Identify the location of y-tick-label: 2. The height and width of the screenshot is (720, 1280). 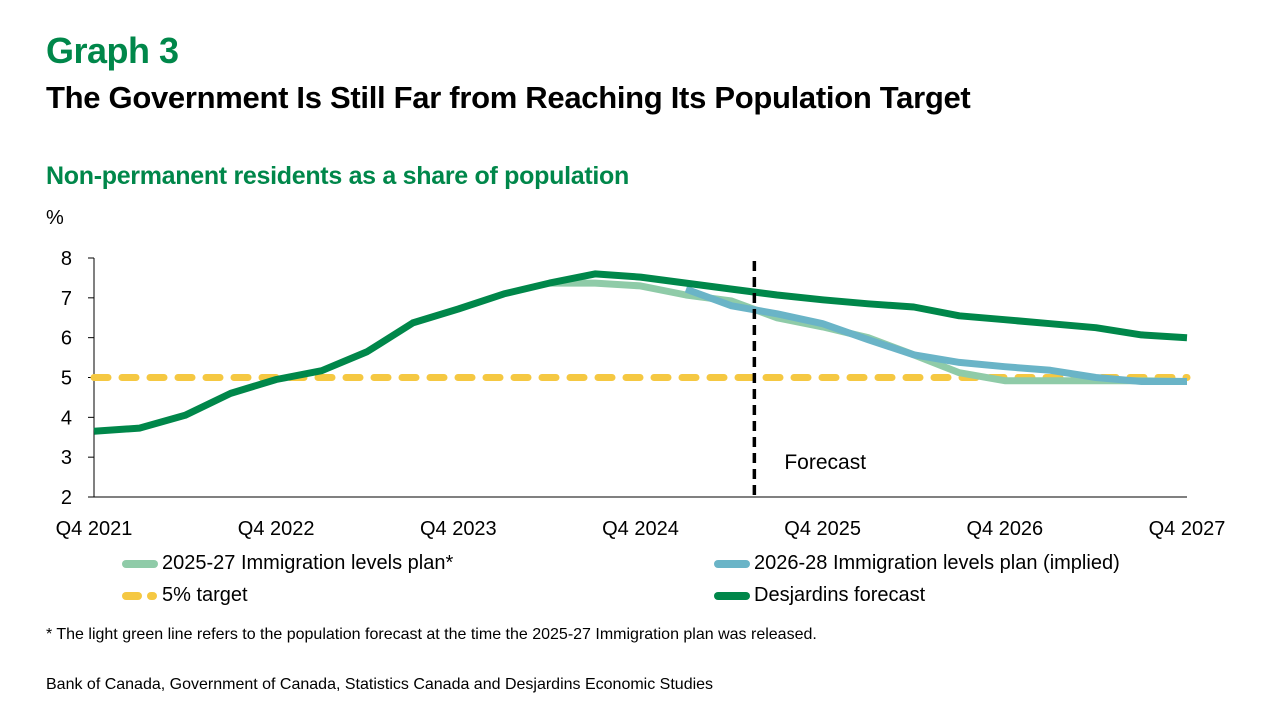
(66, 498).